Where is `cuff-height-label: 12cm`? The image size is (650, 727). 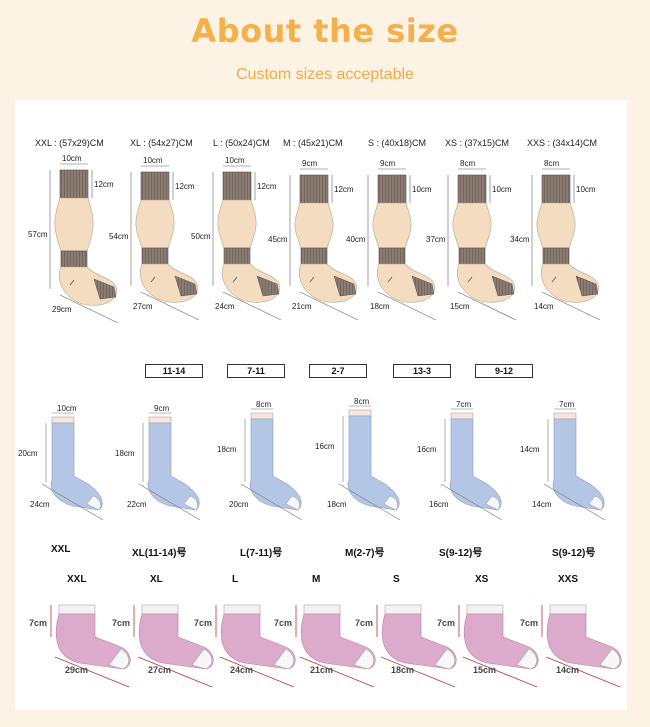 cuff-height-label: 12cm is located at coordinates (344, 189).